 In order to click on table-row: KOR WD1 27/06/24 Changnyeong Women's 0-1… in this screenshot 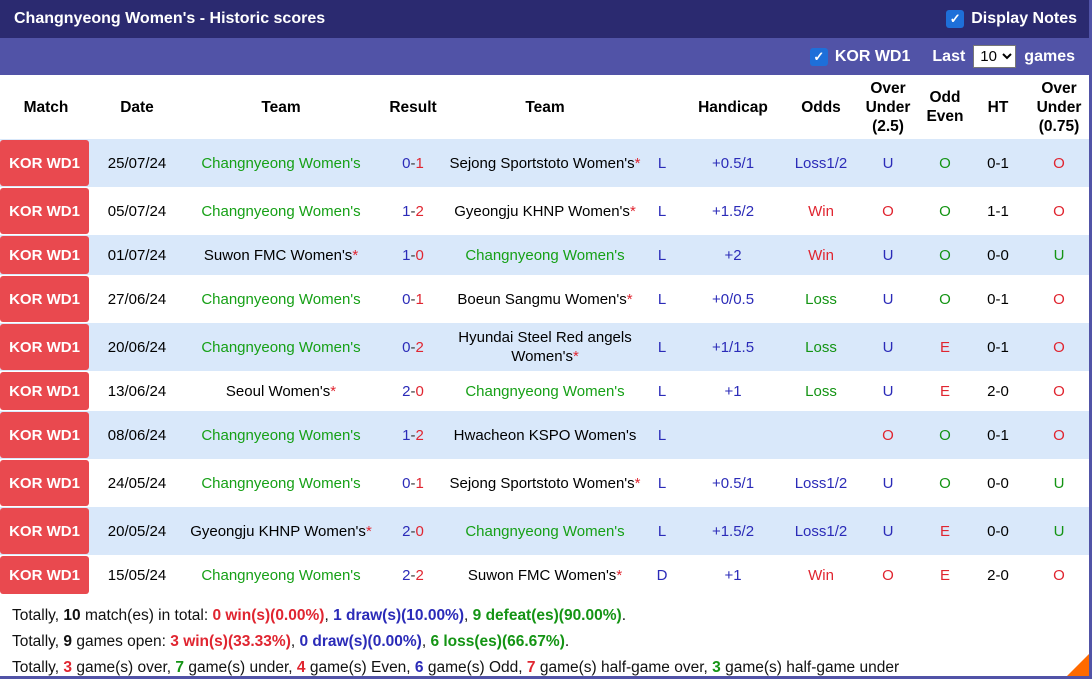, I will do `click(544, 299)`.